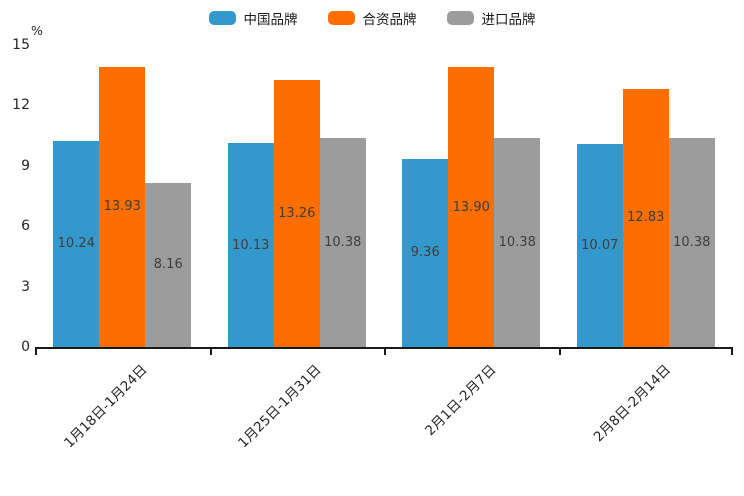  I want to click on bar: 8.16, so click(168, 264).